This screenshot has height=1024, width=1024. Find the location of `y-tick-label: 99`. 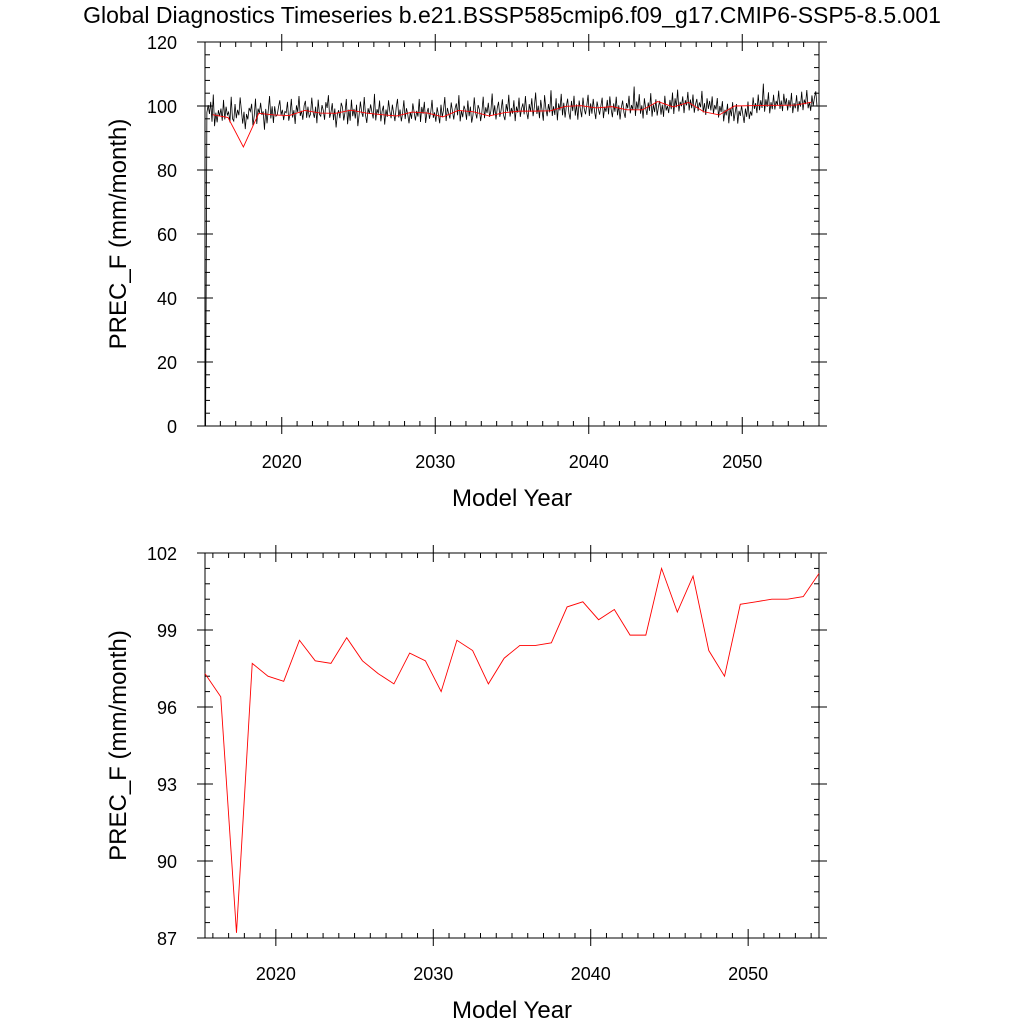

y-tick-label: 99 is located at coordinates (167, 631).